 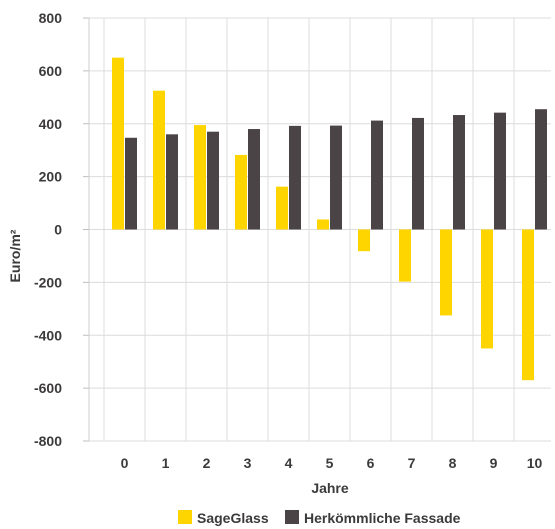 I want to click on legend-label-sageglass: SageGlass, so click(x=233, y=518).